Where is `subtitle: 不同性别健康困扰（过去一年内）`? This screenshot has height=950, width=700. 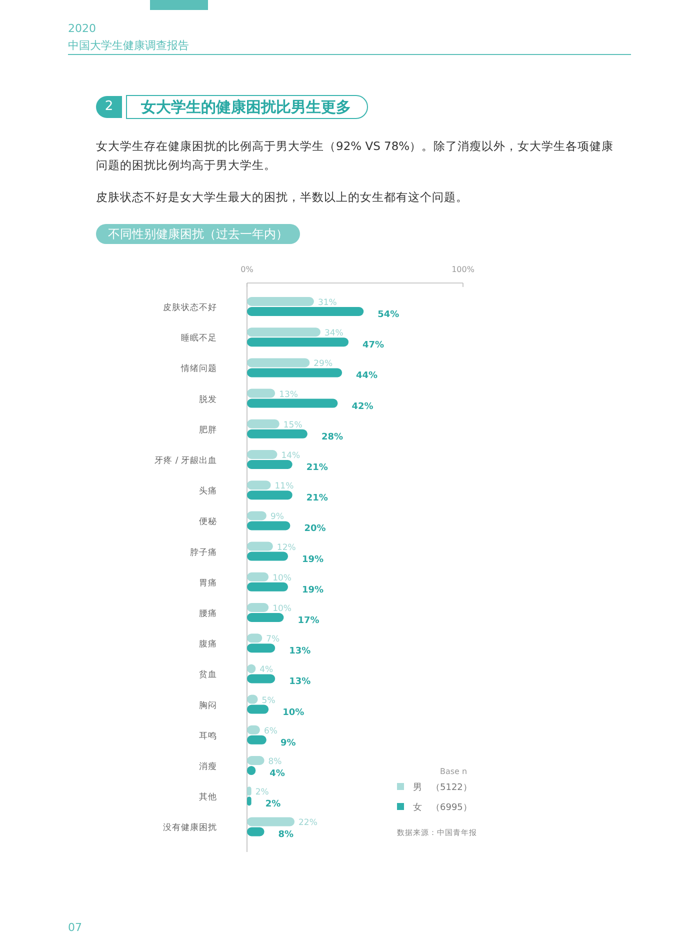
subtitle: 不同性别健康困扰（过去一年内） is located at coordinates (198, 234).